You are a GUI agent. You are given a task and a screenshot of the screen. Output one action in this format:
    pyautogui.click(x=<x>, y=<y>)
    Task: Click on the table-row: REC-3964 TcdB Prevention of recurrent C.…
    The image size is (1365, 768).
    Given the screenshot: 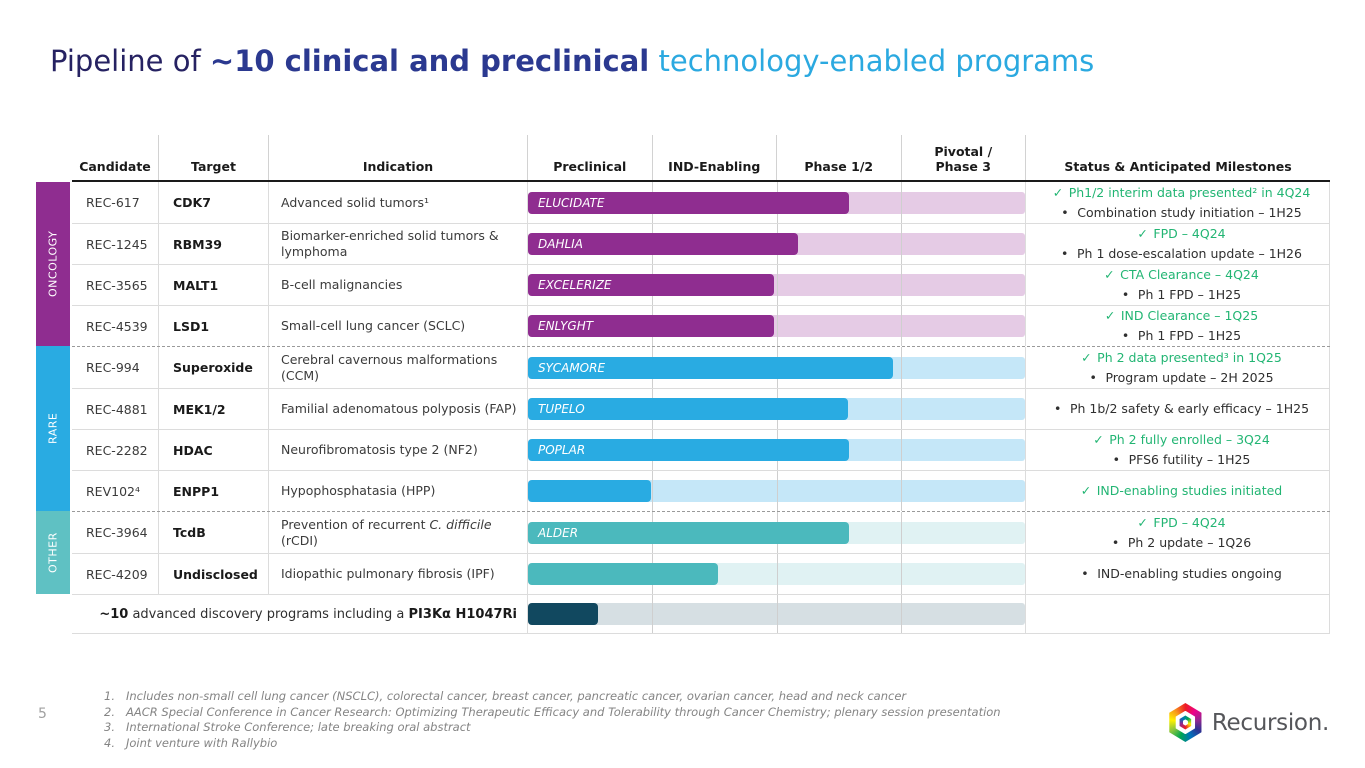 What is the action you would take?
    pyautogui.click(x=701, y=532)
    